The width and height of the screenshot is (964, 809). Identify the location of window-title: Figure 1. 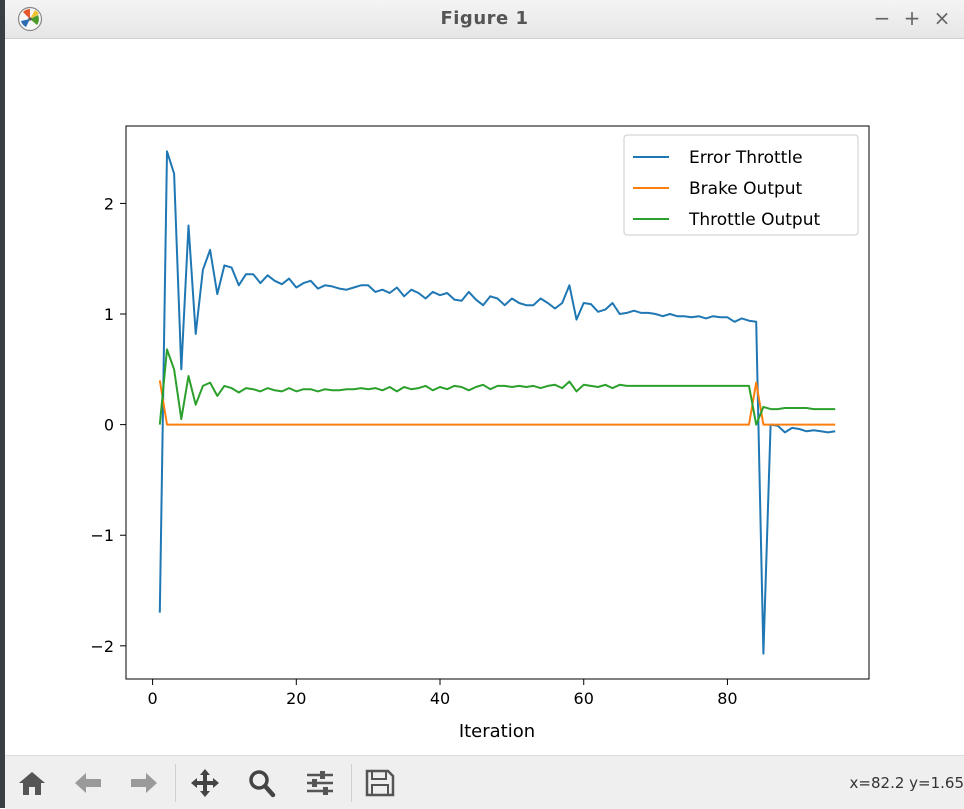
(484, 18).